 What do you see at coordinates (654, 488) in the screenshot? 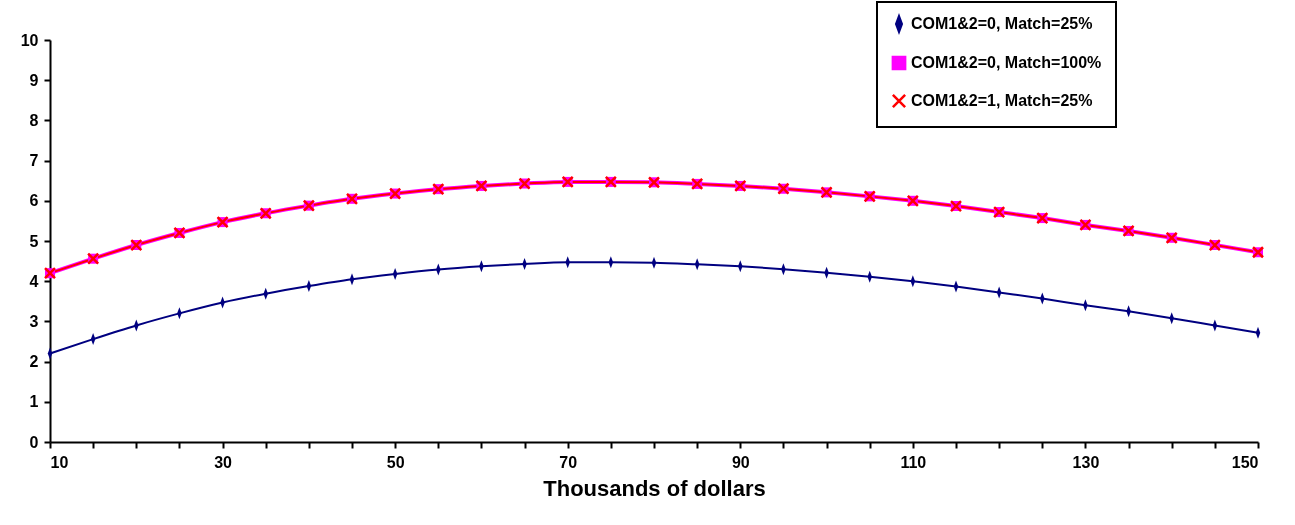
I see `x-axis-title: Thousands of dollars` at bounding box center [654, 488].